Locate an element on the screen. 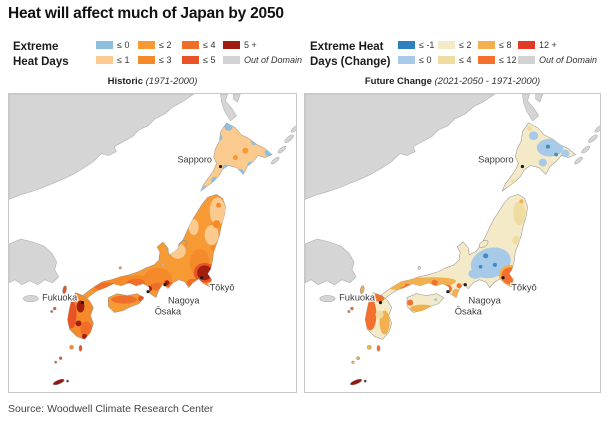 This screenshot has height=422, width=610. legend-historic-title-line1: Extreme is located at coordinates (36, 47).